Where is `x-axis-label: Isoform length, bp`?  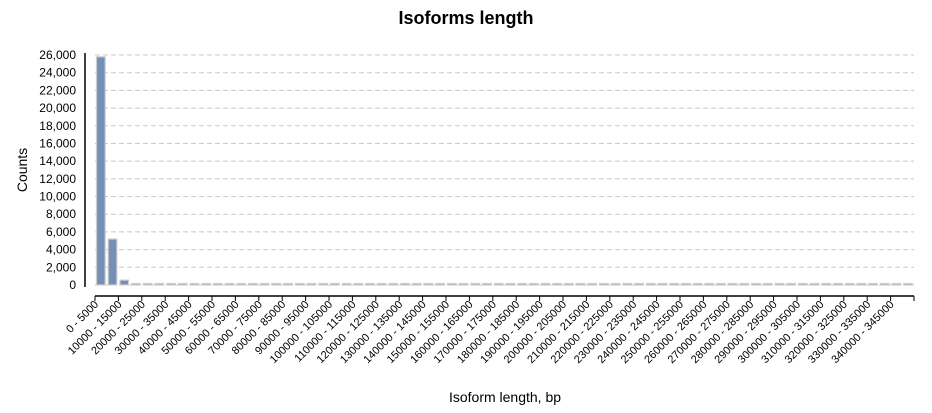 x-axis-label: Isoform length, bp is located at coordinates (505, 397).